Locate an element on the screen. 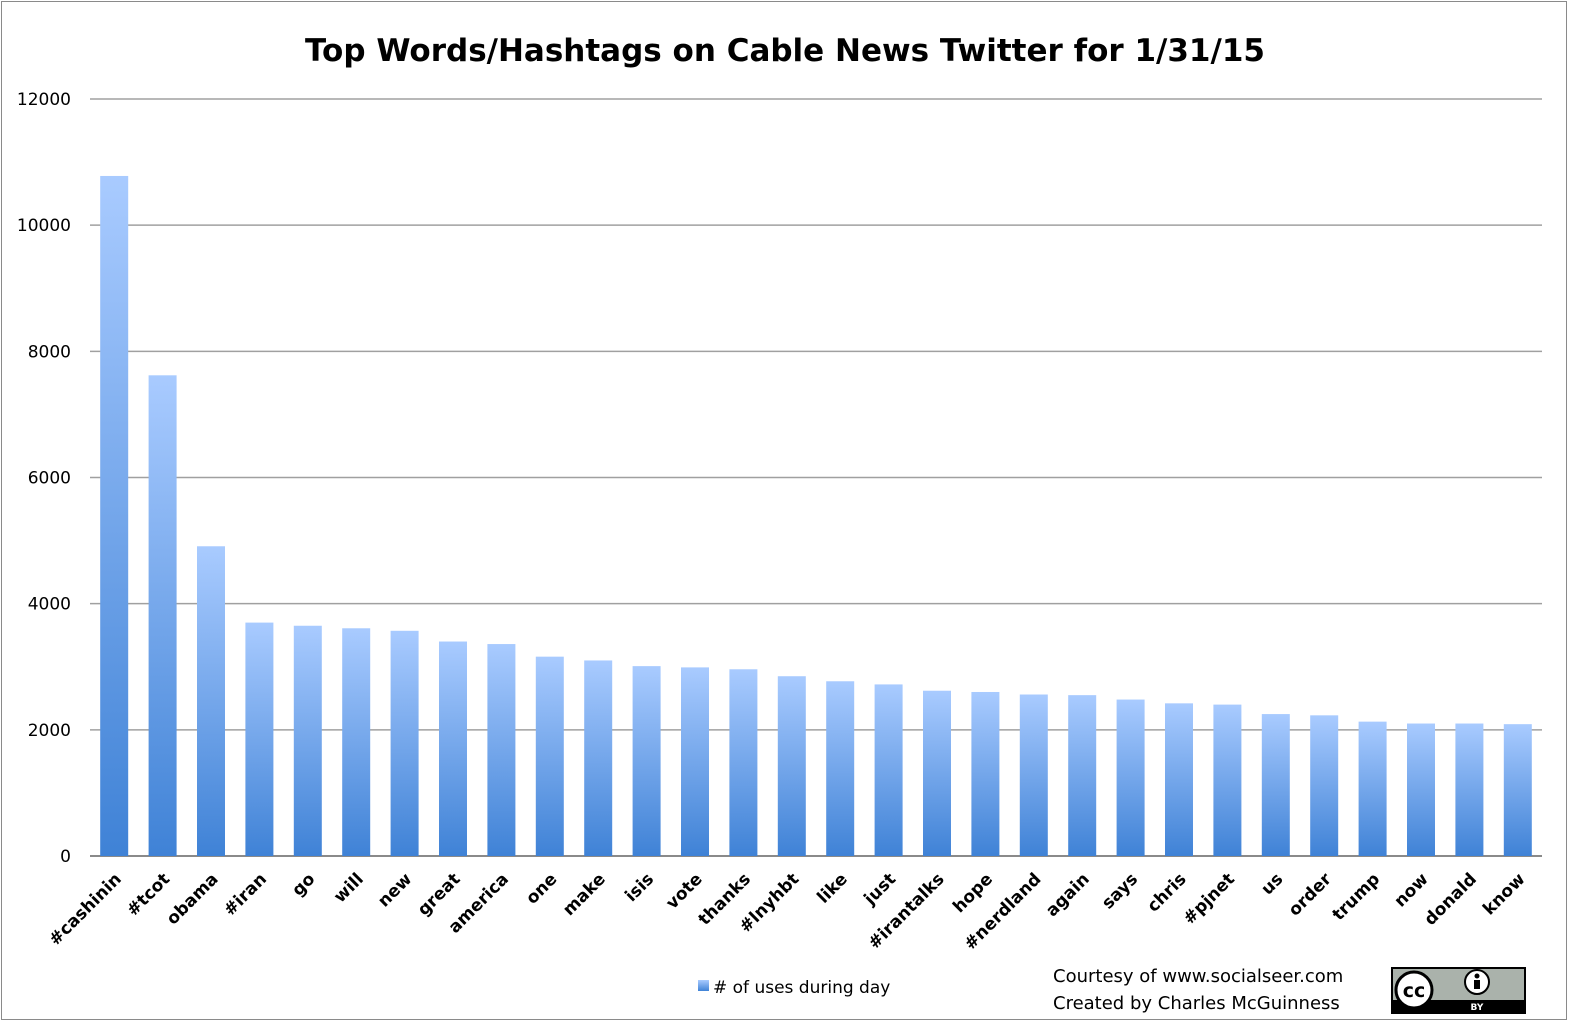 Image resolution: width=1570 pixels, height=1023 pixels. bar-hash-lnyhbt is located at coordinates (791, 766).